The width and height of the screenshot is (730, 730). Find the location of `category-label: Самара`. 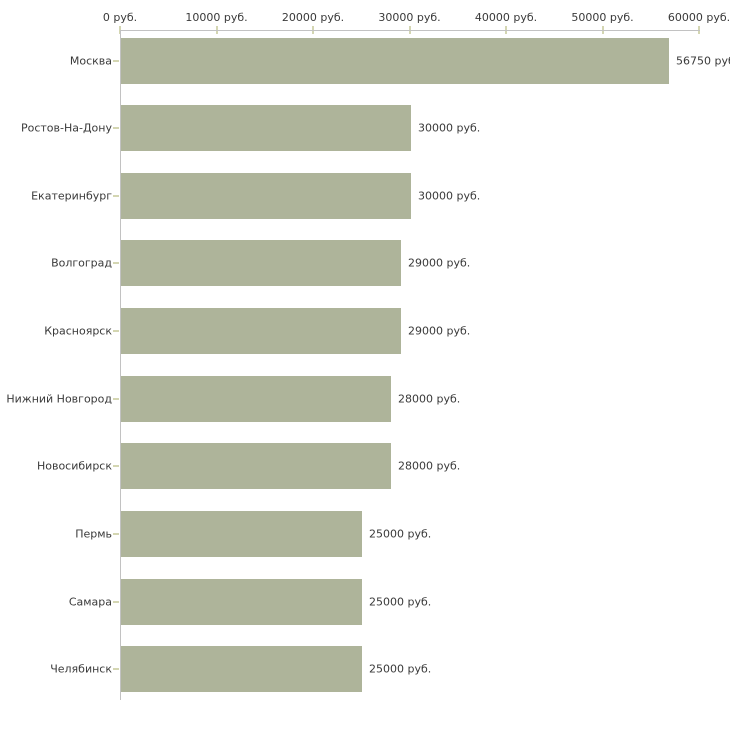

category-label: Самара is located at coordinates (90, 602).